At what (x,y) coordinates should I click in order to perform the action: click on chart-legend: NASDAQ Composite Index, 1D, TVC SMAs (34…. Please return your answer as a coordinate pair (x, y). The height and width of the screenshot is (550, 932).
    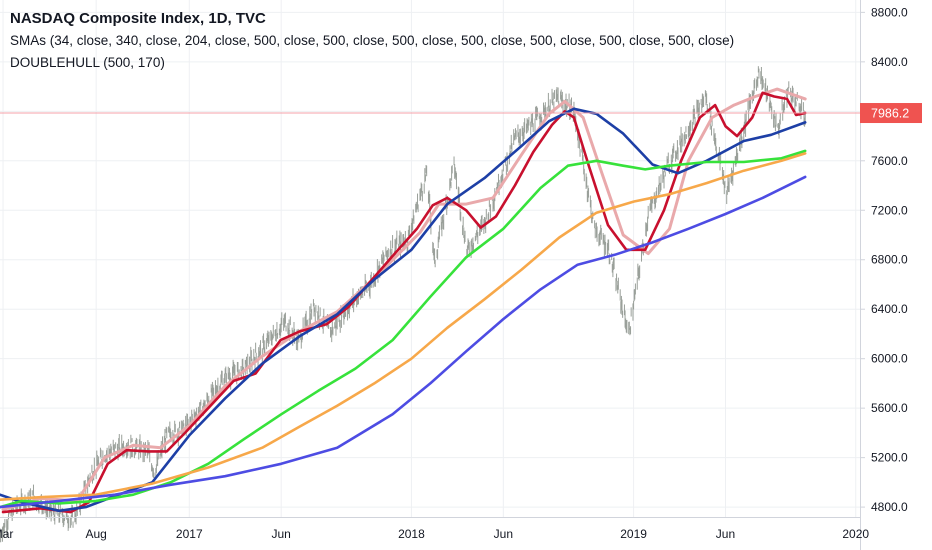
    Looking at the image, I should click on (372, 41).